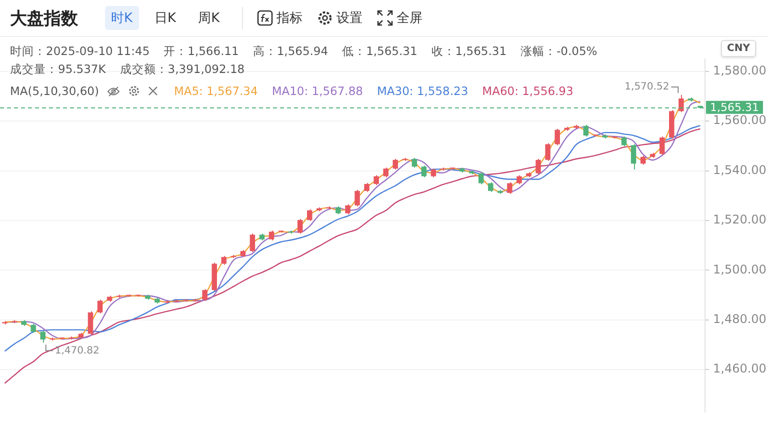 Image resolution: width=768 pixels, height=423 pixels. Describe the element at coordinates (380, 51) in the screenshot. I see `text: 低：1,565.31` at that location.